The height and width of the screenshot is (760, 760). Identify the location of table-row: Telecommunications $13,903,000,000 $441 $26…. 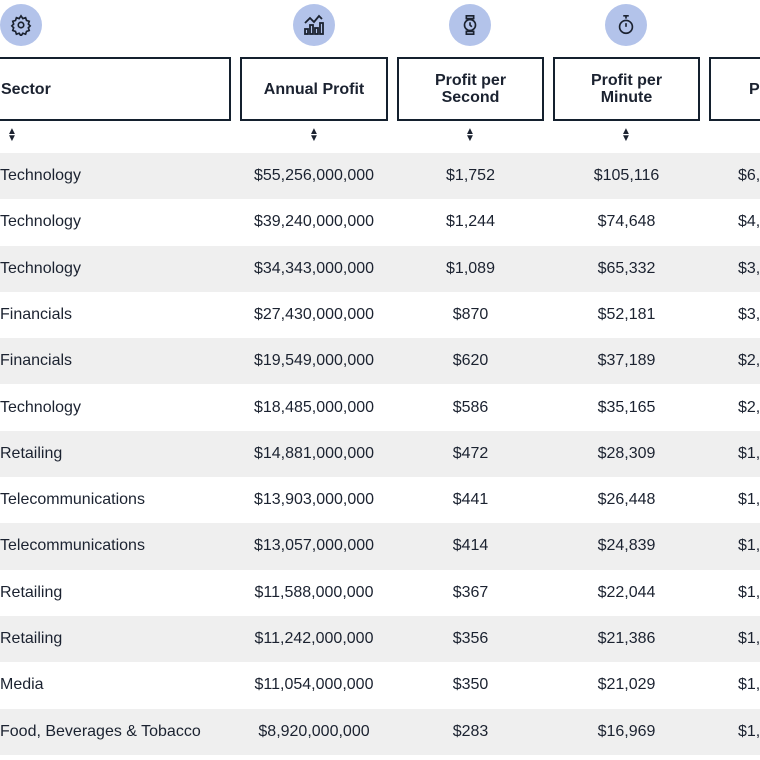
(380, 500).